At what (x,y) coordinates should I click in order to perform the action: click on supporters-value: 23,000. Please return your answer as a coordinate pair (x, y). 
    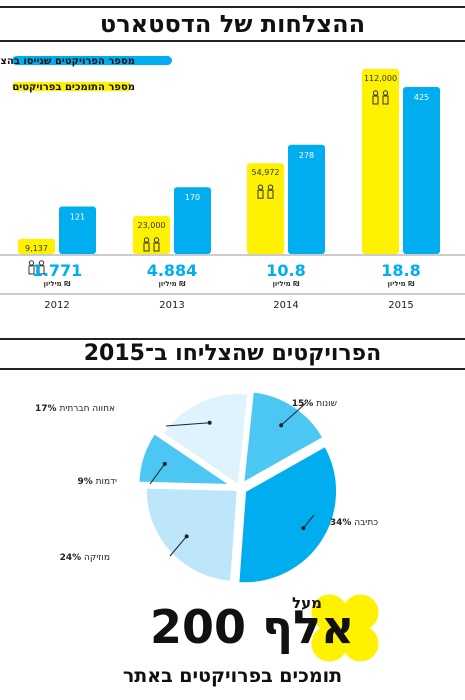
    Looking at the image, I should click on (152, 225).